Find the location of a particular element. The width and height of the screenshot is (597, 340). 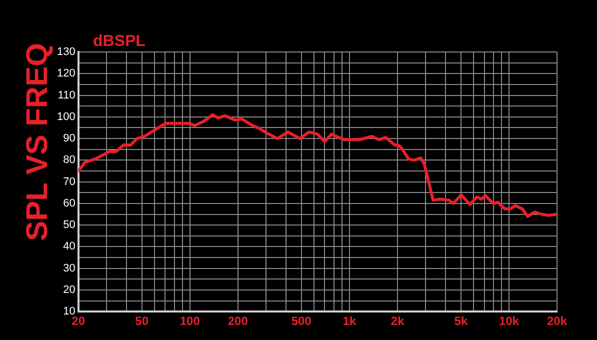

y-tick-label: 10 is located at coordinates (69, 312).